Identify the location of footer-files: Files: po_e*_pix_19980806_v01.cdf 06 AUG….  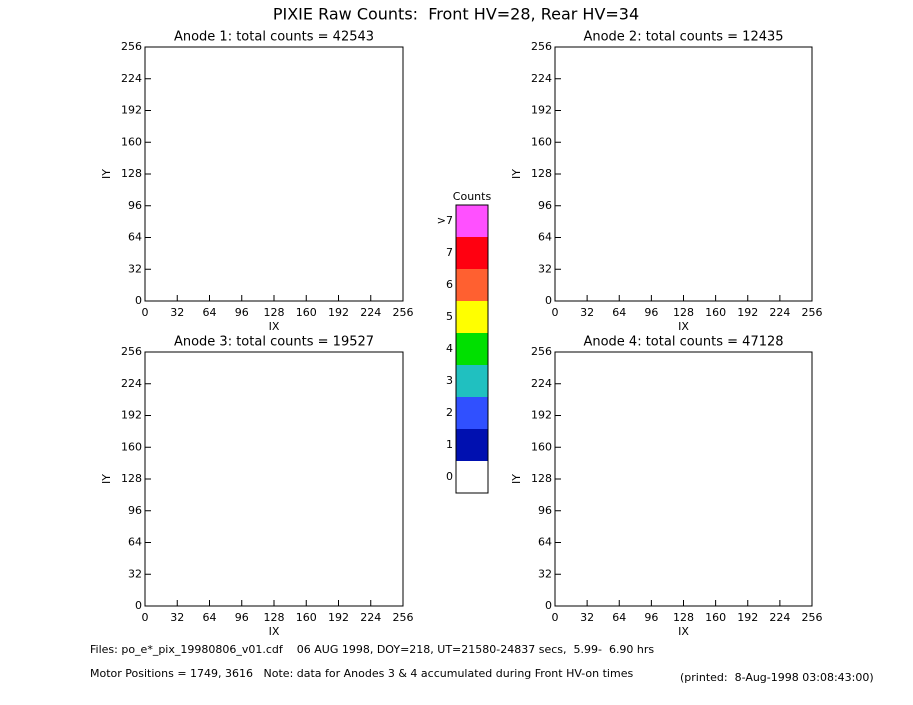
(372, 649).